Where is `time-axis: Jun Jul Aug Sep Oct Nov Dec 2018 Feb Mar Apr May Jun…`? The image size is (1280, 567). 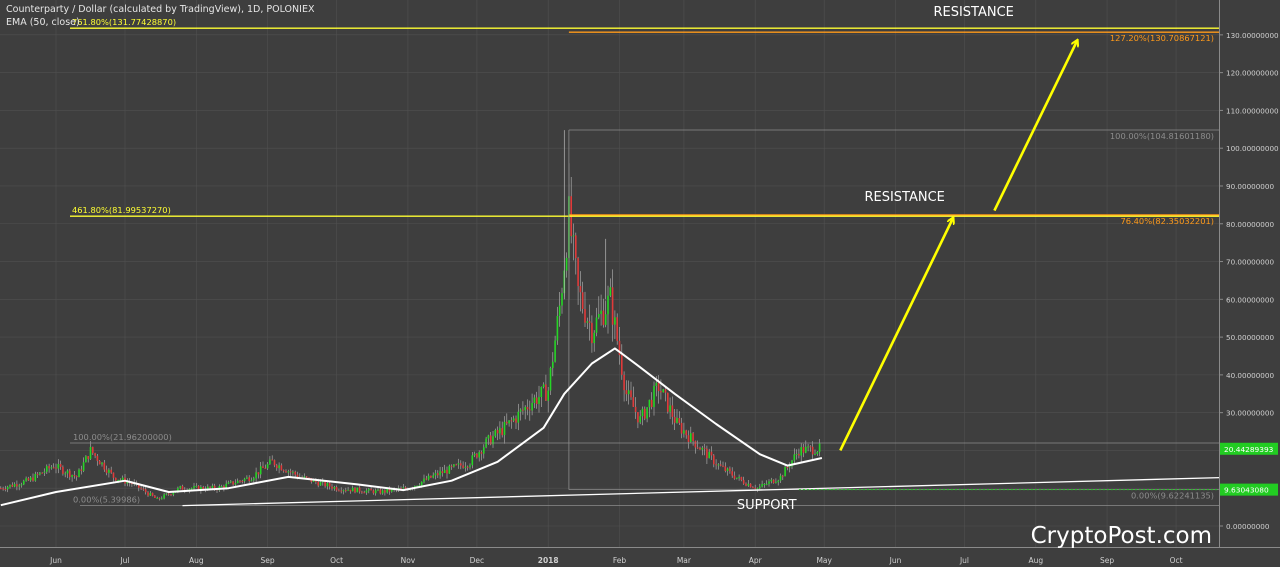
time-axis: Jun Jul Aug Sep Oct Nov Dec 2018 Feb Mar Apr May Jun… is located at coordinates (640, 556).